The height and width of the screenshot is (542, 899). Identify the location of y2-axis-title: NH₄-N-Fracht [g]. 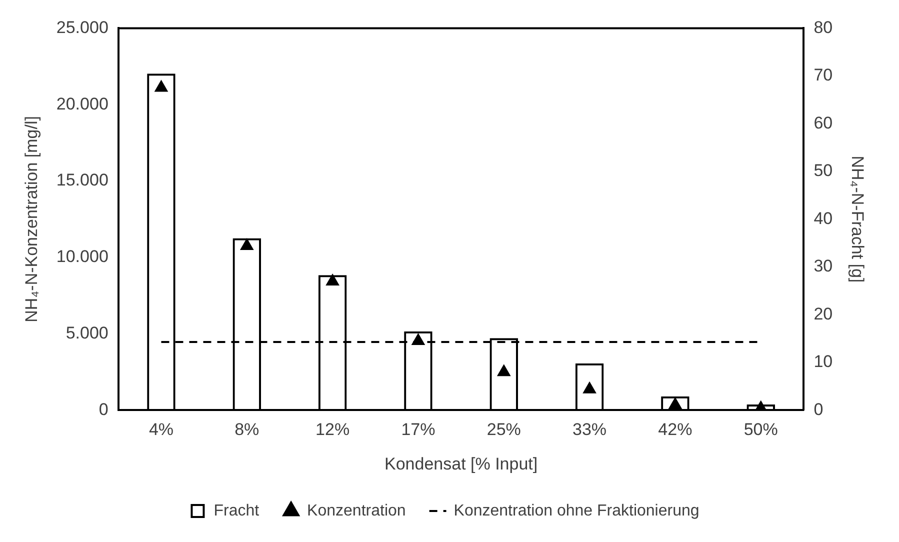
(858, 219).